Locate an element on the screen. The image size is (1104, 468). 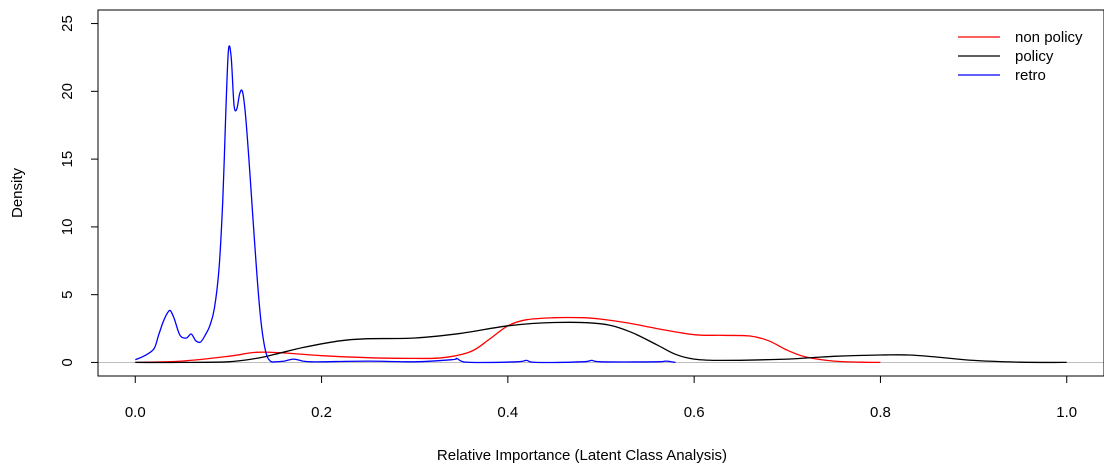
x-tick-label: 0.8 is located at coordinates (880, 412).